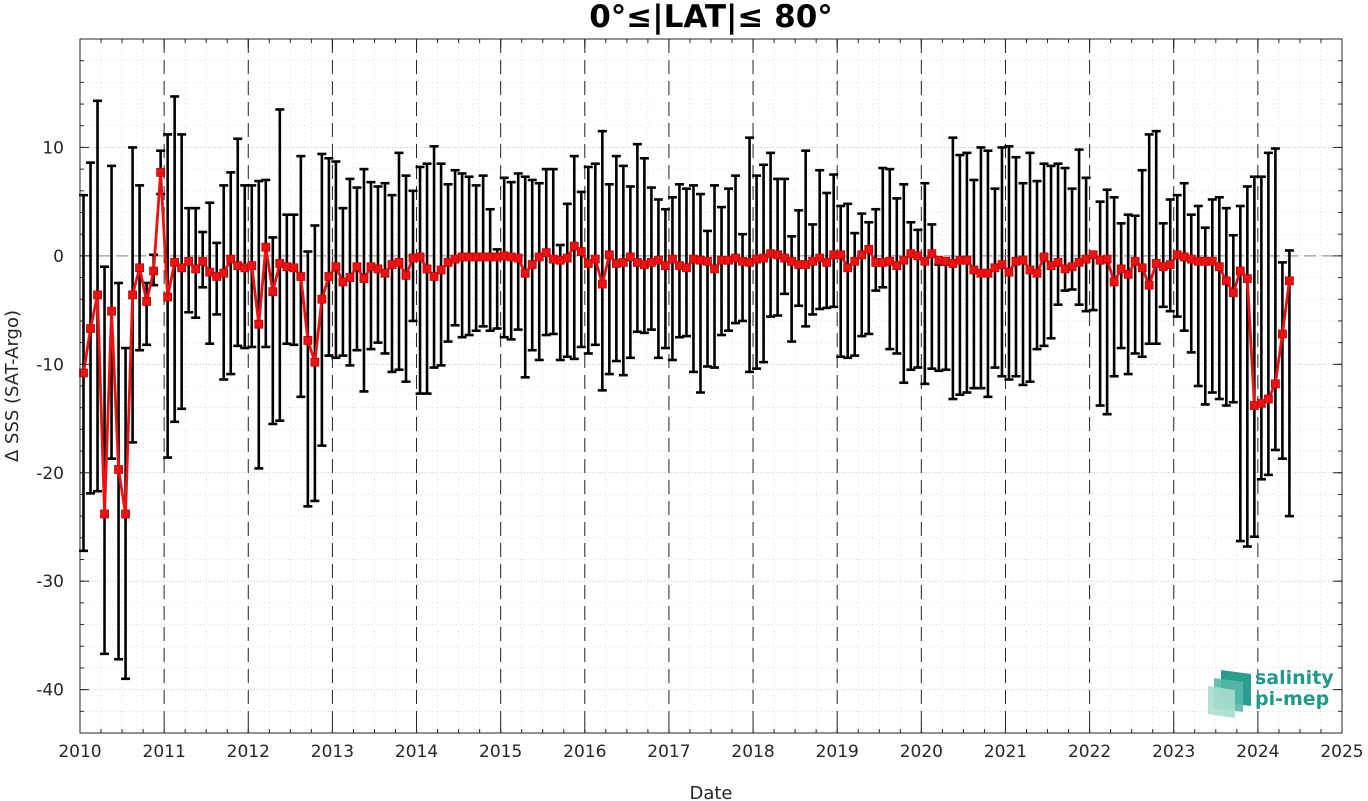  Describe the element at coordinates (50, 474) in the screenshot. I see `y-tick-label: -20` at that location.